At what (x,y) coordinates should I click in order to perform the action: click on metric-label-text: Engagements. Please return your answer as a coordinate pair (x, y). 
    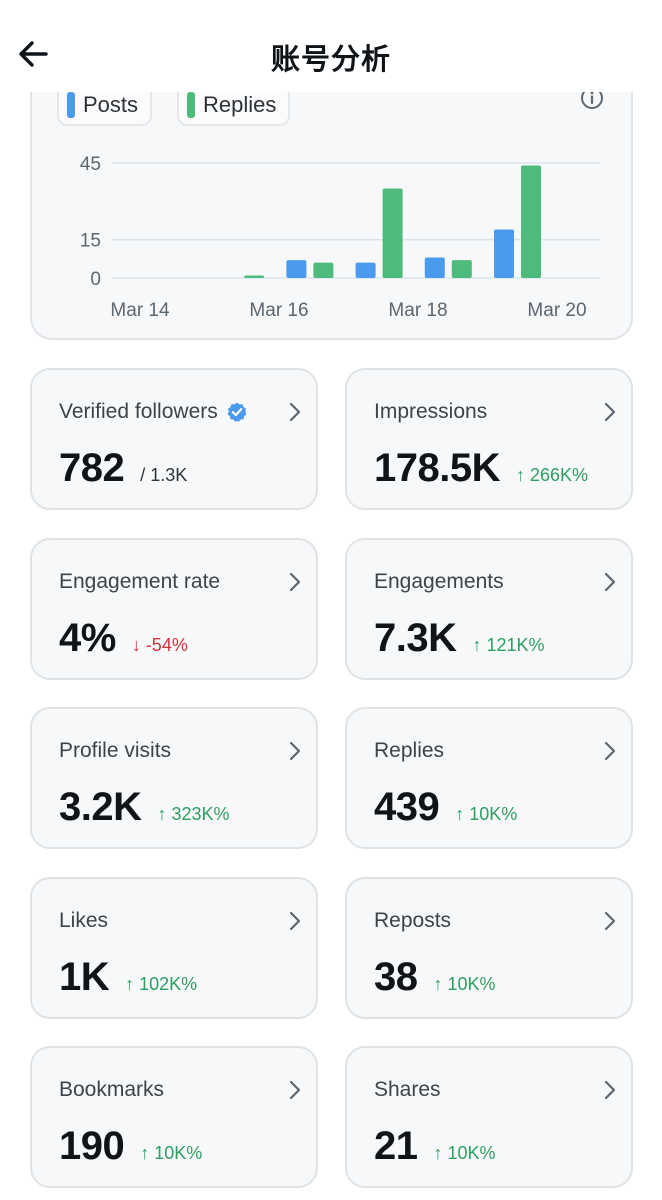
    Looking at the image, I should click on (439, 581).